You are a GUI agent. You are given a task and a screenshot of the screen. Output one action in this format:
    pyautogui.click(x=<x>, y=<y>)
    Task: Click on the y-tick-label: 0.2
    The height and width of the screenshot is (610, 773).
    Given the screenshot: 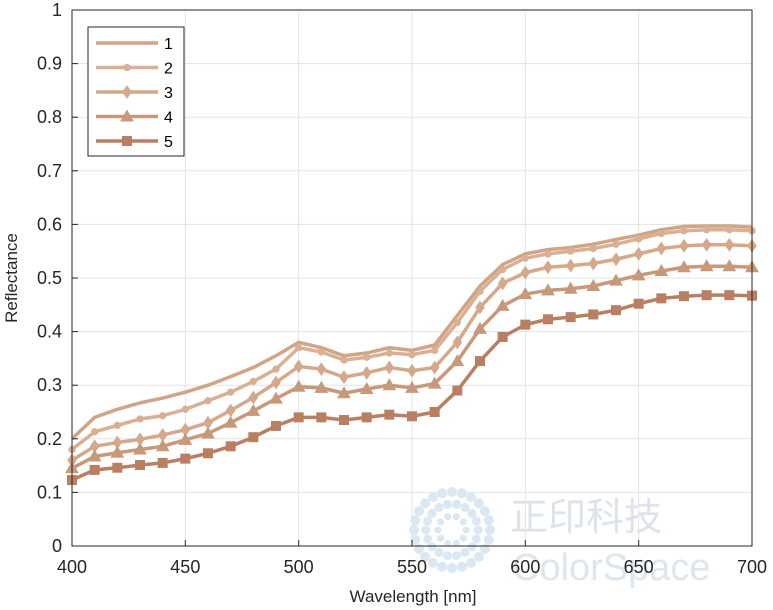 What is the action you would take?
    pyautogui.click(x=49, y=439)
    